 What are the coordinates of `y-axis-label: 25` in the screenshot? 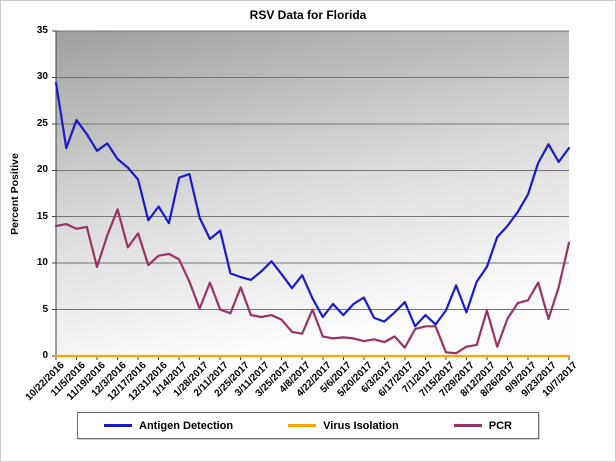 It's located at (42, 123).